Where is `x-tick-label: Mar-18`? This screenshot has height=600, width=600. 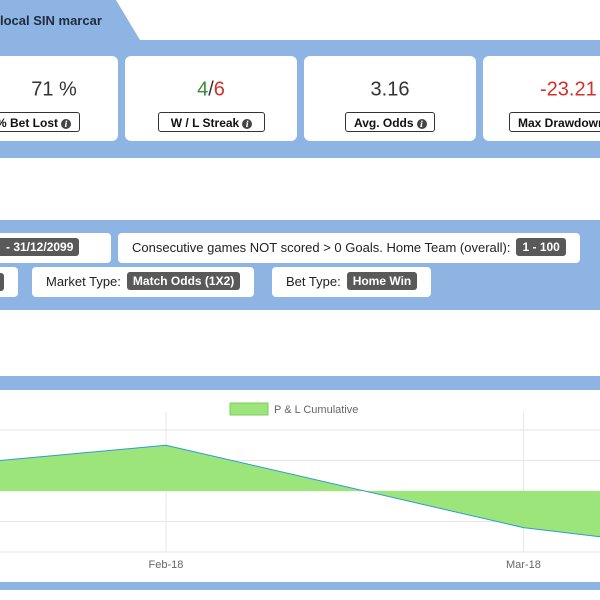
x-tick-label: Mar-18 is located at coordinates (523, 565).